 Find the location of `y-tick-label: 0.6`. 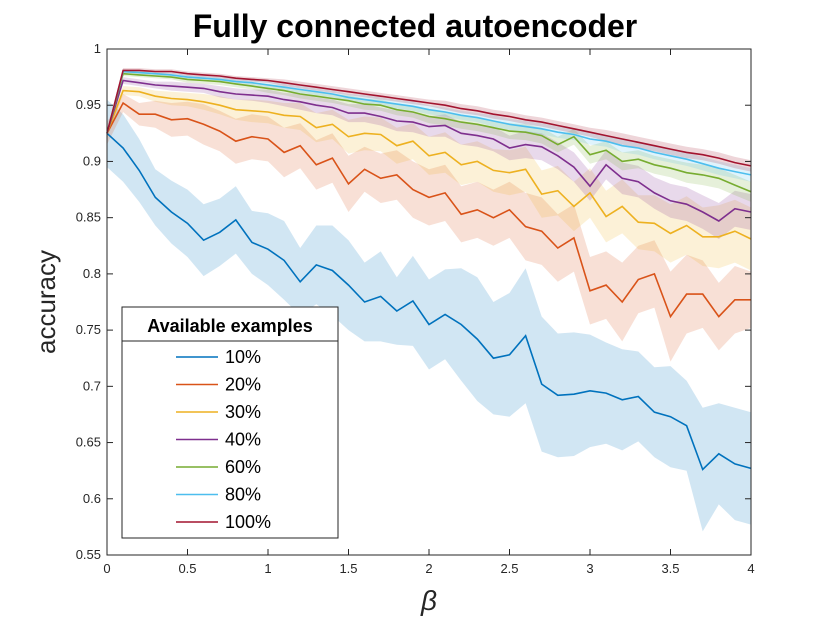

y-tick-label: 0.6 is located at coordinates (92, 498).